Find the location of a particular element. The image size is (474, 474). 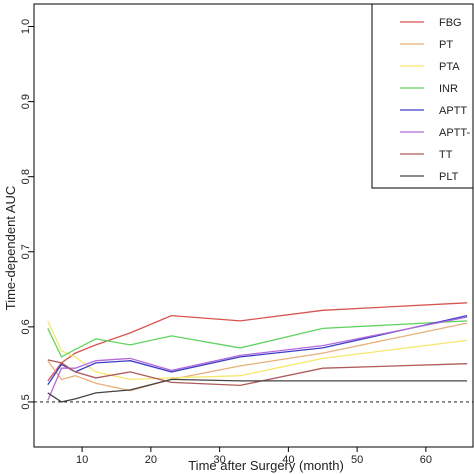

series-line-aptt is located at coordinates (257, 350).